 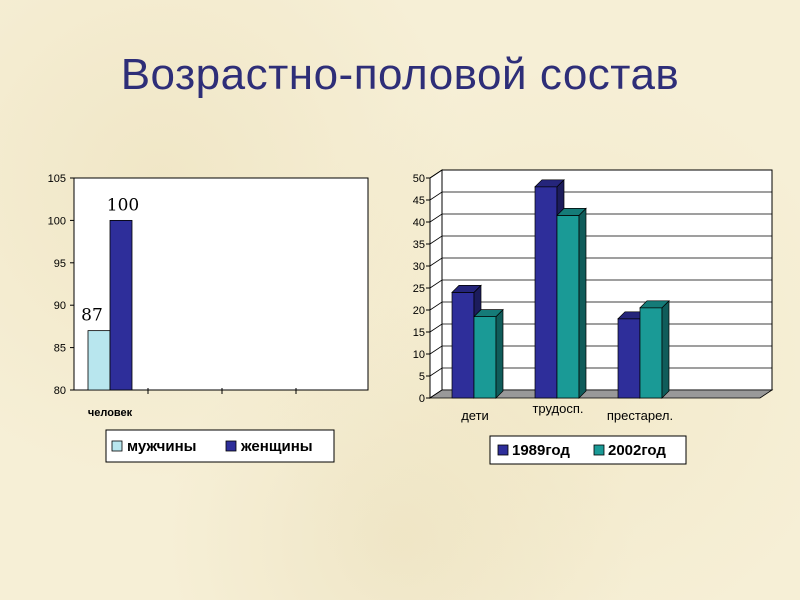 I want to click on y-tick-label: 20, so click(x=419, y=311).